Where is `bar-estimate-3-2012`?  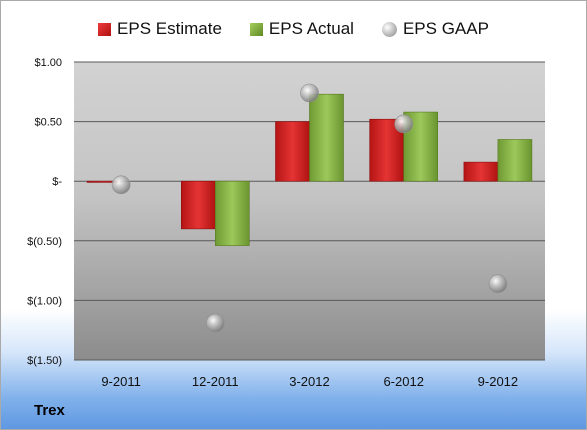
bar-estimate-3-2012 is located at coordinates (292, 151).